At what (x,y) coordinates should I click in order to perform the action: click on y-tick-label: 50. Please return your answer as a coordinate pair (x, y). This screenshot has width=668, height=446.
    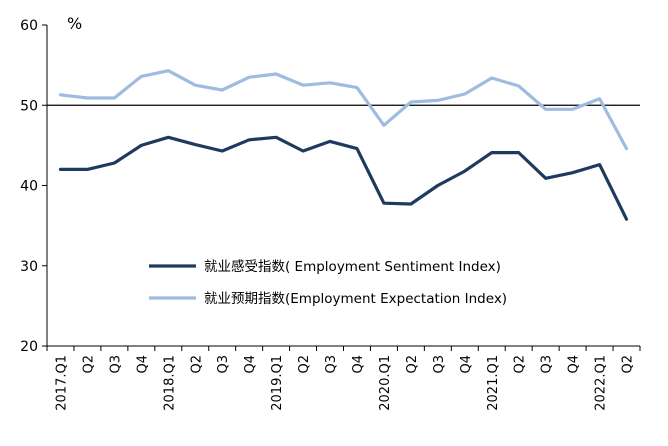
    Looking at the image, I should click on (29, 106).